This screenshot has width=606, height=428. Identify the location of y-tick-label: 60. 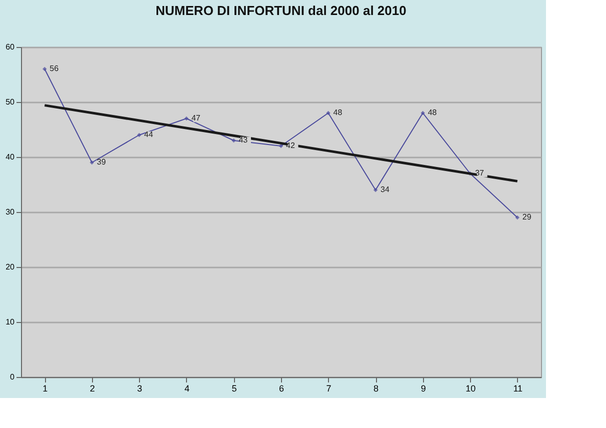
(11, 47).